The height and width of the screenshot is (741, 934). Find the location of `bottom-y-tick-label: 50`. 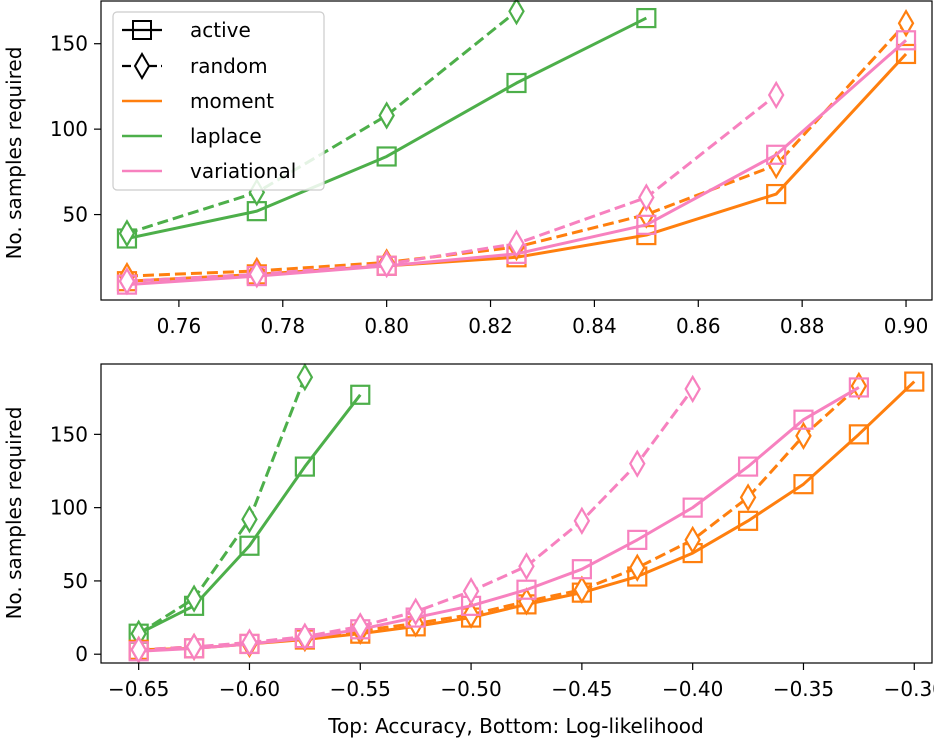

bottom-y-tick-label: 50 is located at coordinates (75, 581).